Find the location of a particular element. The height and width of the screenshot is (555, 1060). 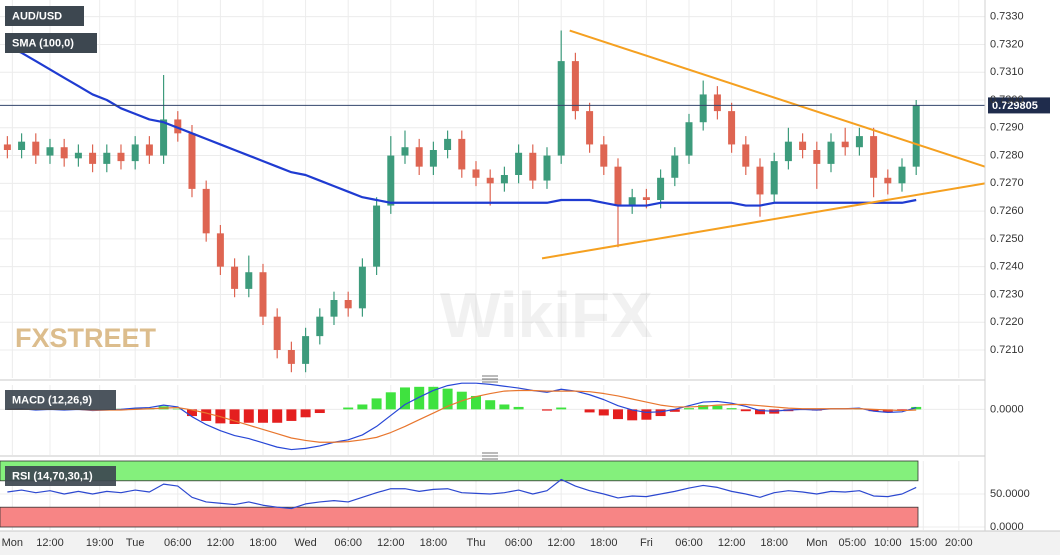

y-tick-label: 0.7220 is located at coordinates (1007, 322).